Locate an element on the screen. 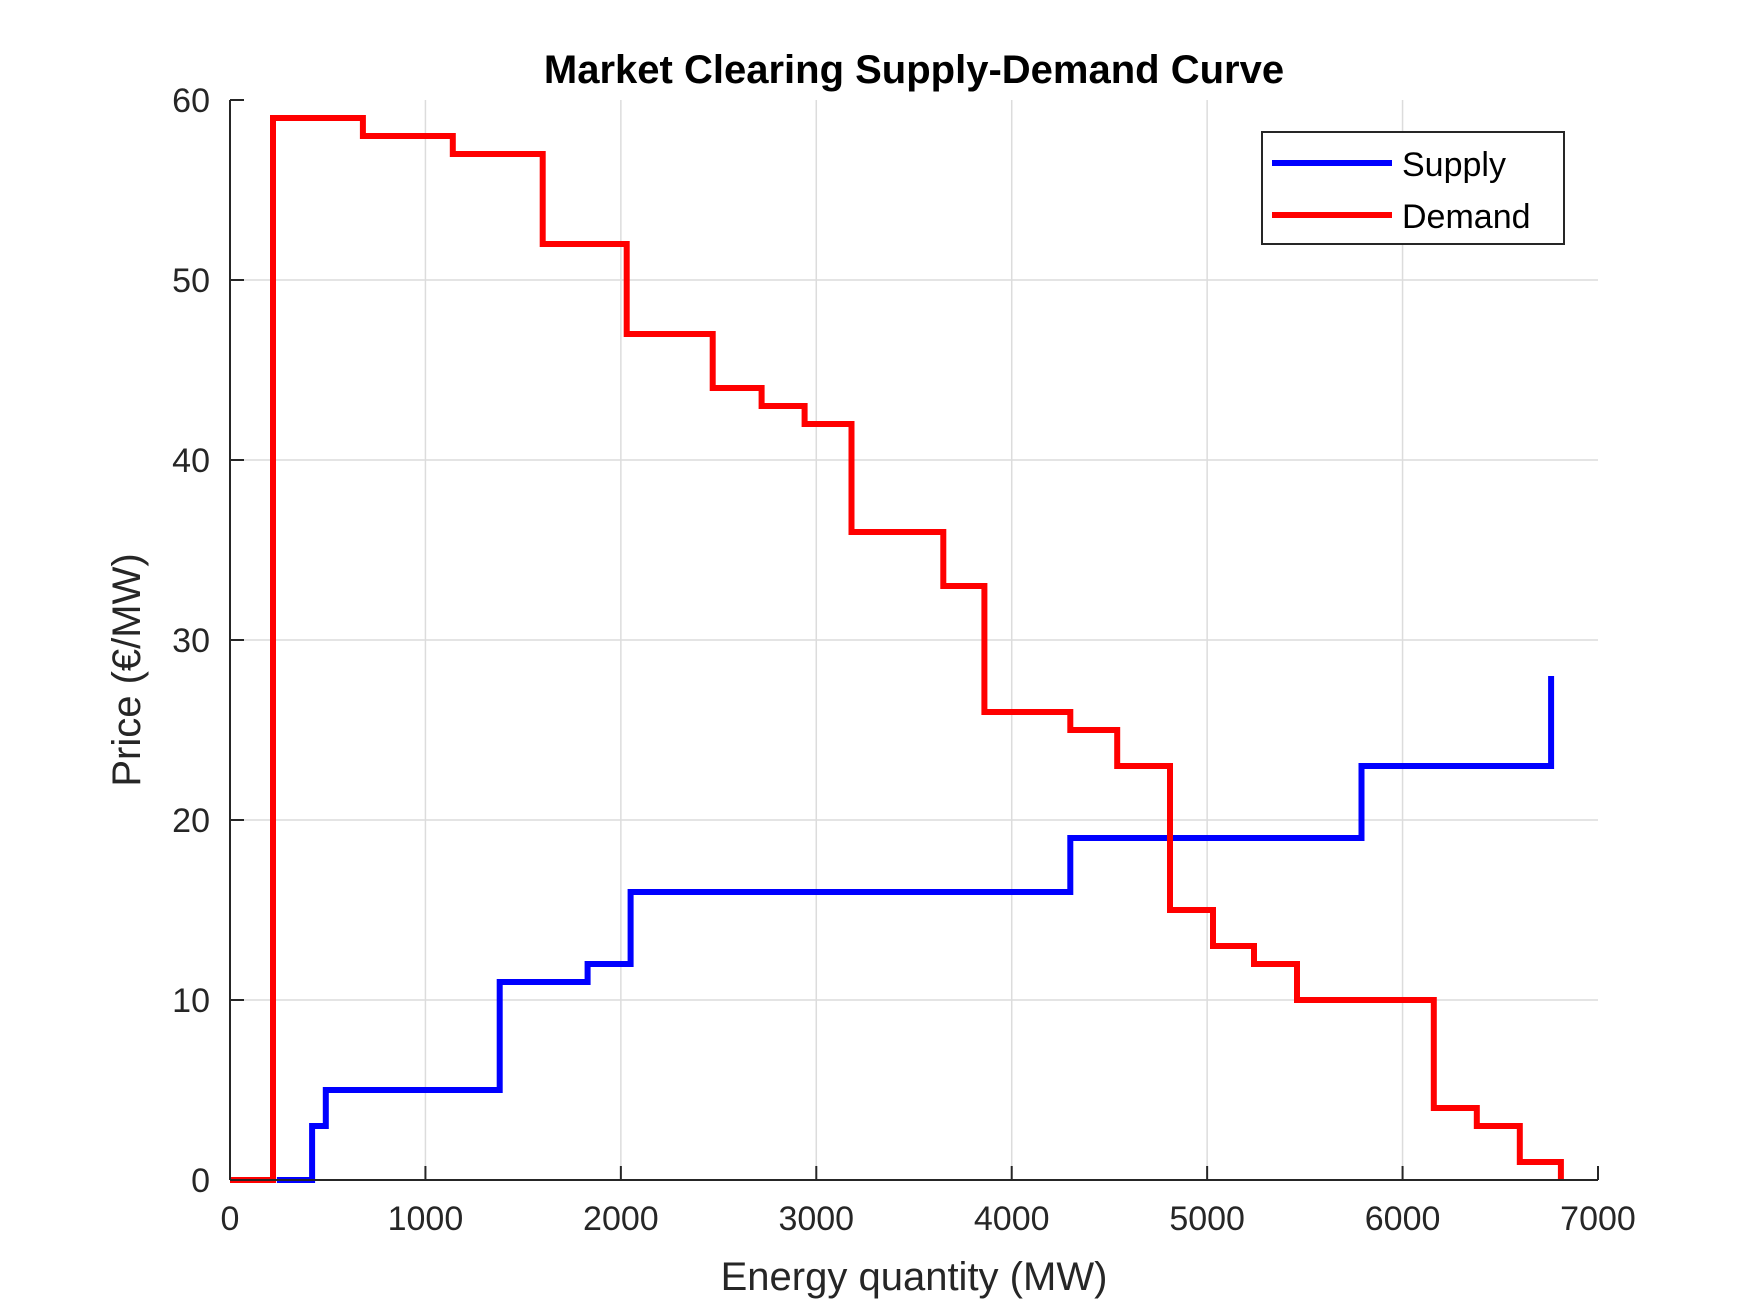 The height and width of the screenshot is (1313, 1750). y-tick-label: 0 is located at coordinates (200, 1181).